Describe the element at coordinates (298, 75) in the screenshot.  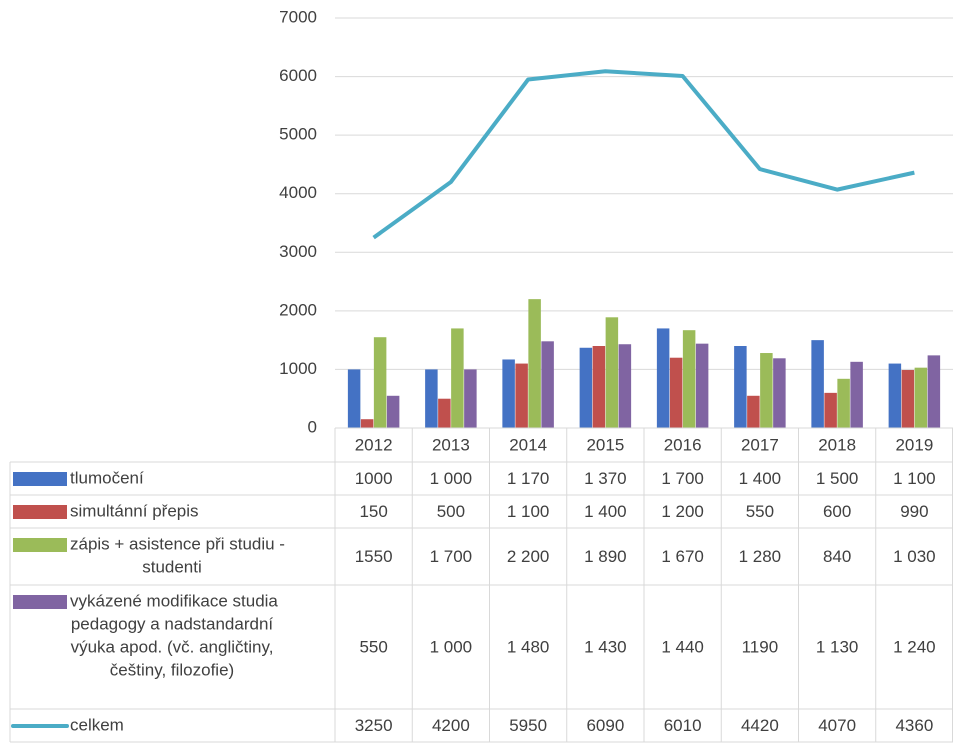
I see `y-tick-label: 6000` at that location.